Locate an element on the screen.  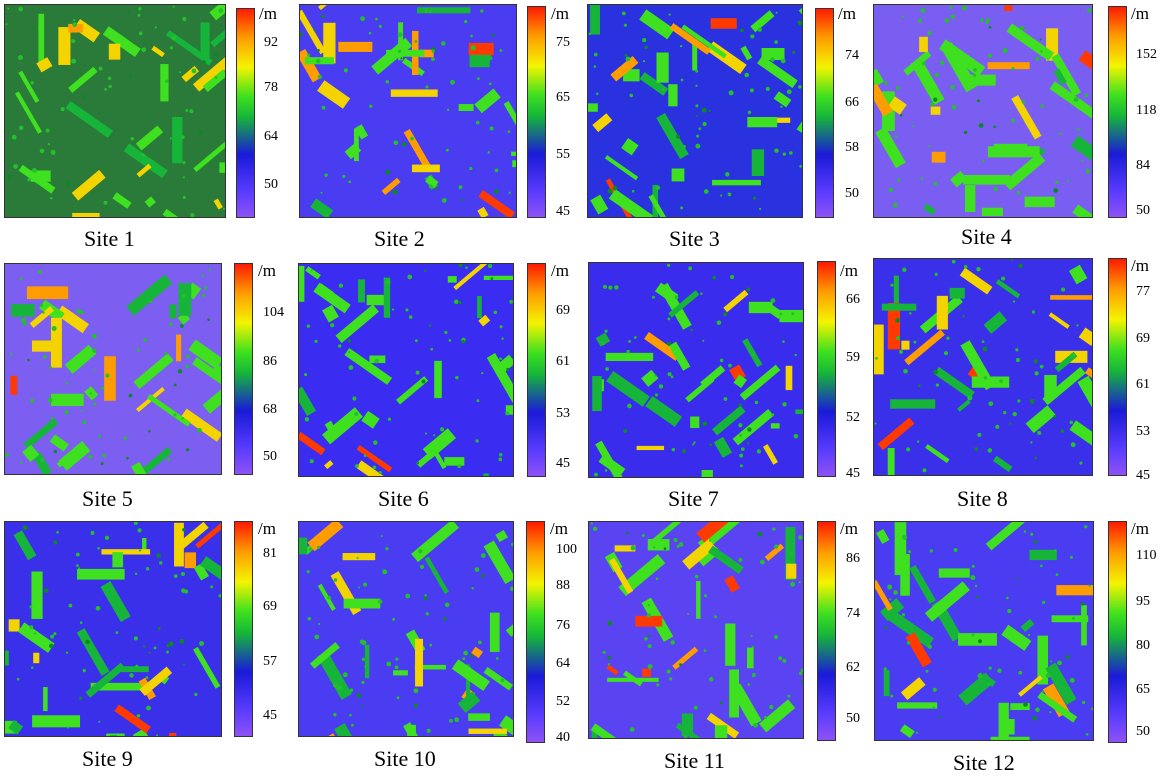
site-9-colorbar is located at coordinates (243, 629).